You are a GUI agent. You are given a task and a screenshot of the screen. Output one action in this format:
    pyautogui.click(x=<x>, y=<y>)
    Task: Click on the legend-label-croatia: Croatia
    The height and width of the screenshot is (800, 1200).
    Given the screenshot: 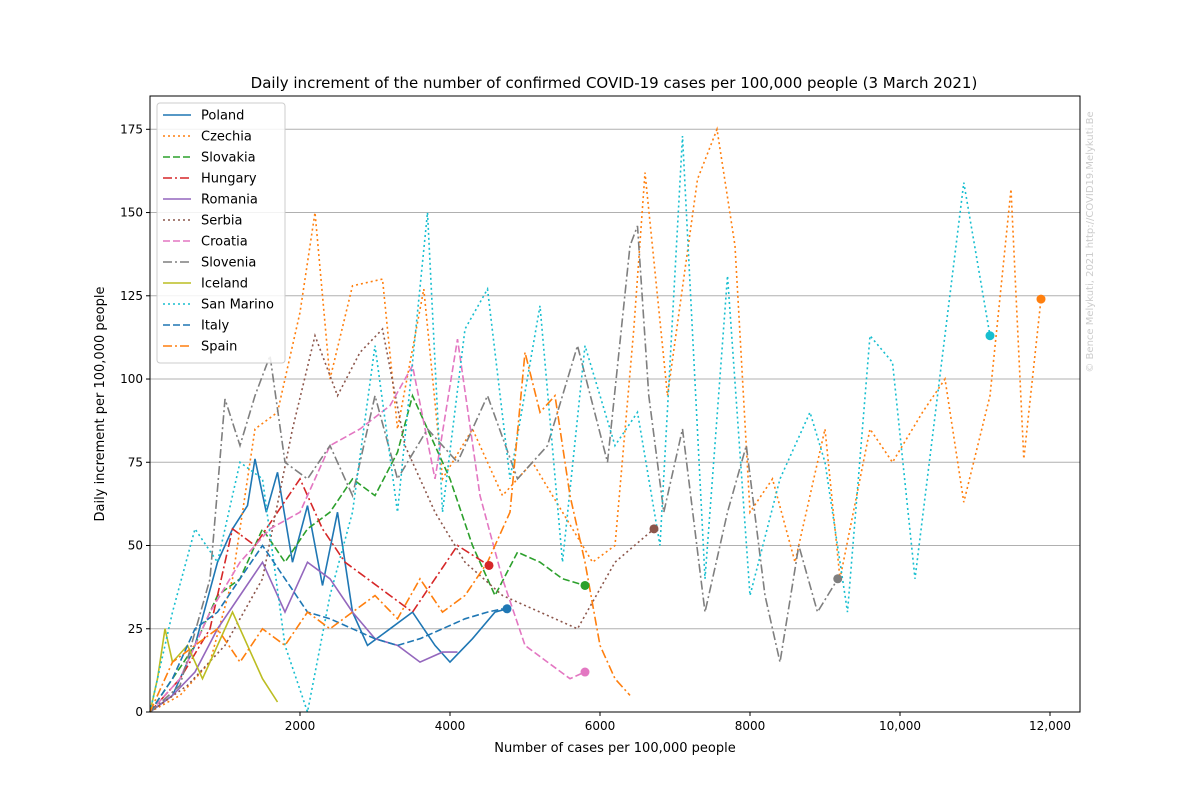 What is the action you would take?
    pyautogui.click(x=224, y=242)
    